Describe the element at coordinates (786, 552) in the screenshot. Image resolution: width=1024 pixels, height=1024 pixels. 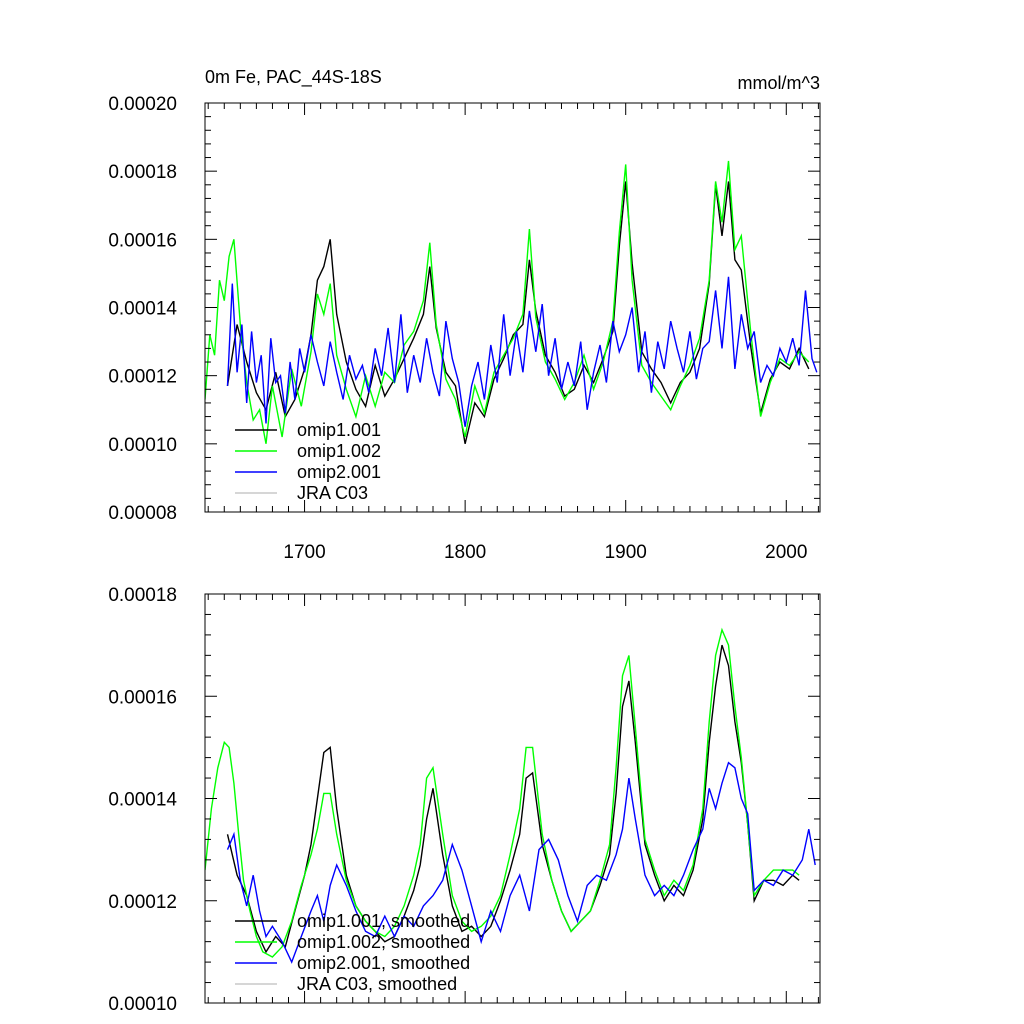
I see `x-tick-label: 2000` at that location.